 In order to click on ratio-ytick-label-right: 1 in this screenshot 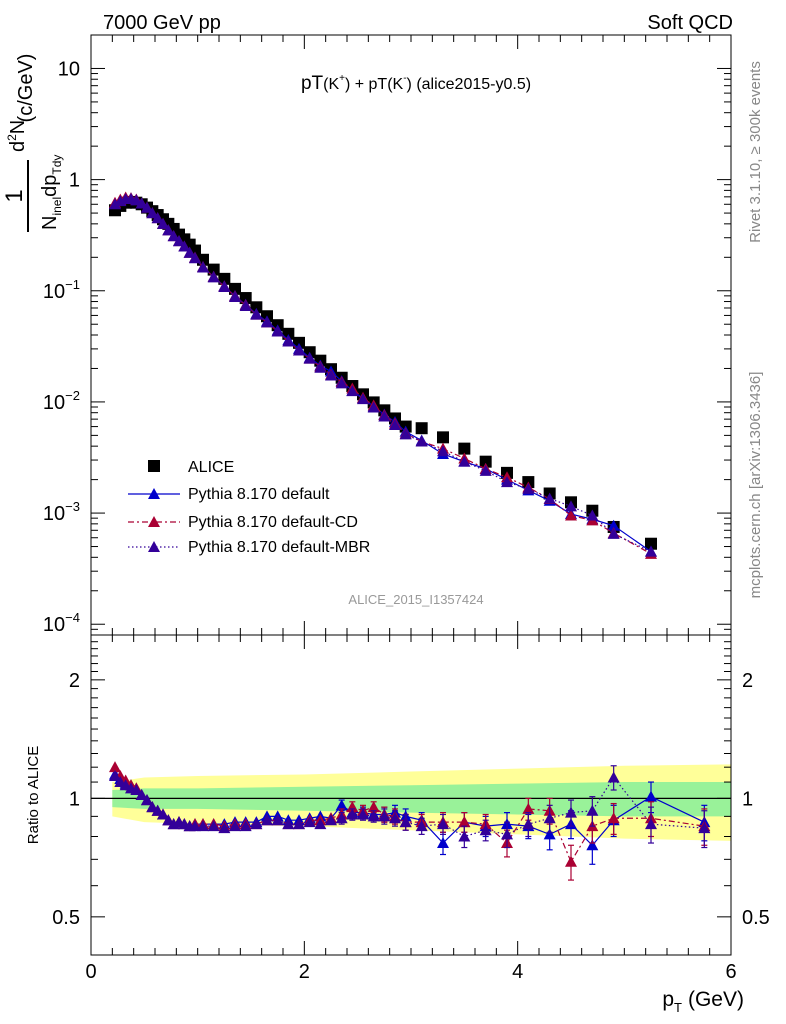, I will do `click(747, 799)`.